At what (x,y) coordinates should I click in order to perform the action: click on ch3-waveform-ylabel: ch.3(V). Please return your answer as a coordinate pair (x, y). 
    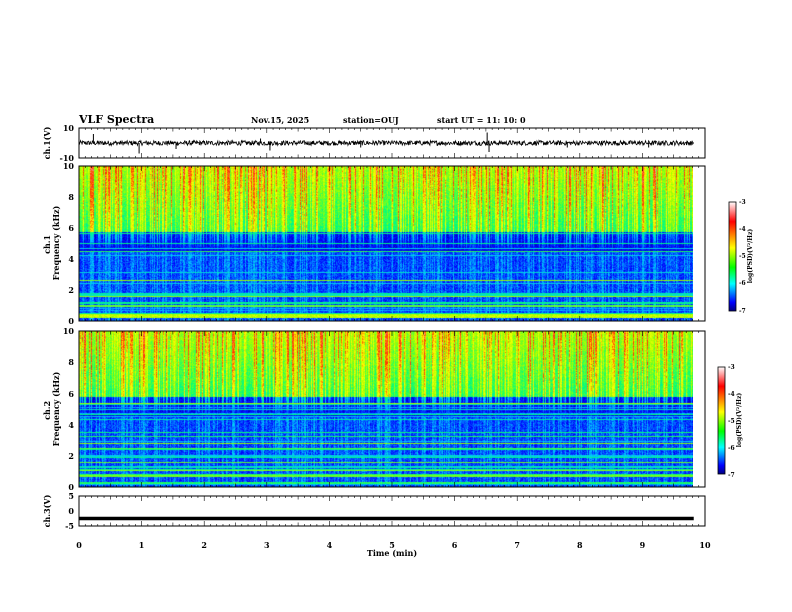
    Looking at the image, I should click on (47, 510).